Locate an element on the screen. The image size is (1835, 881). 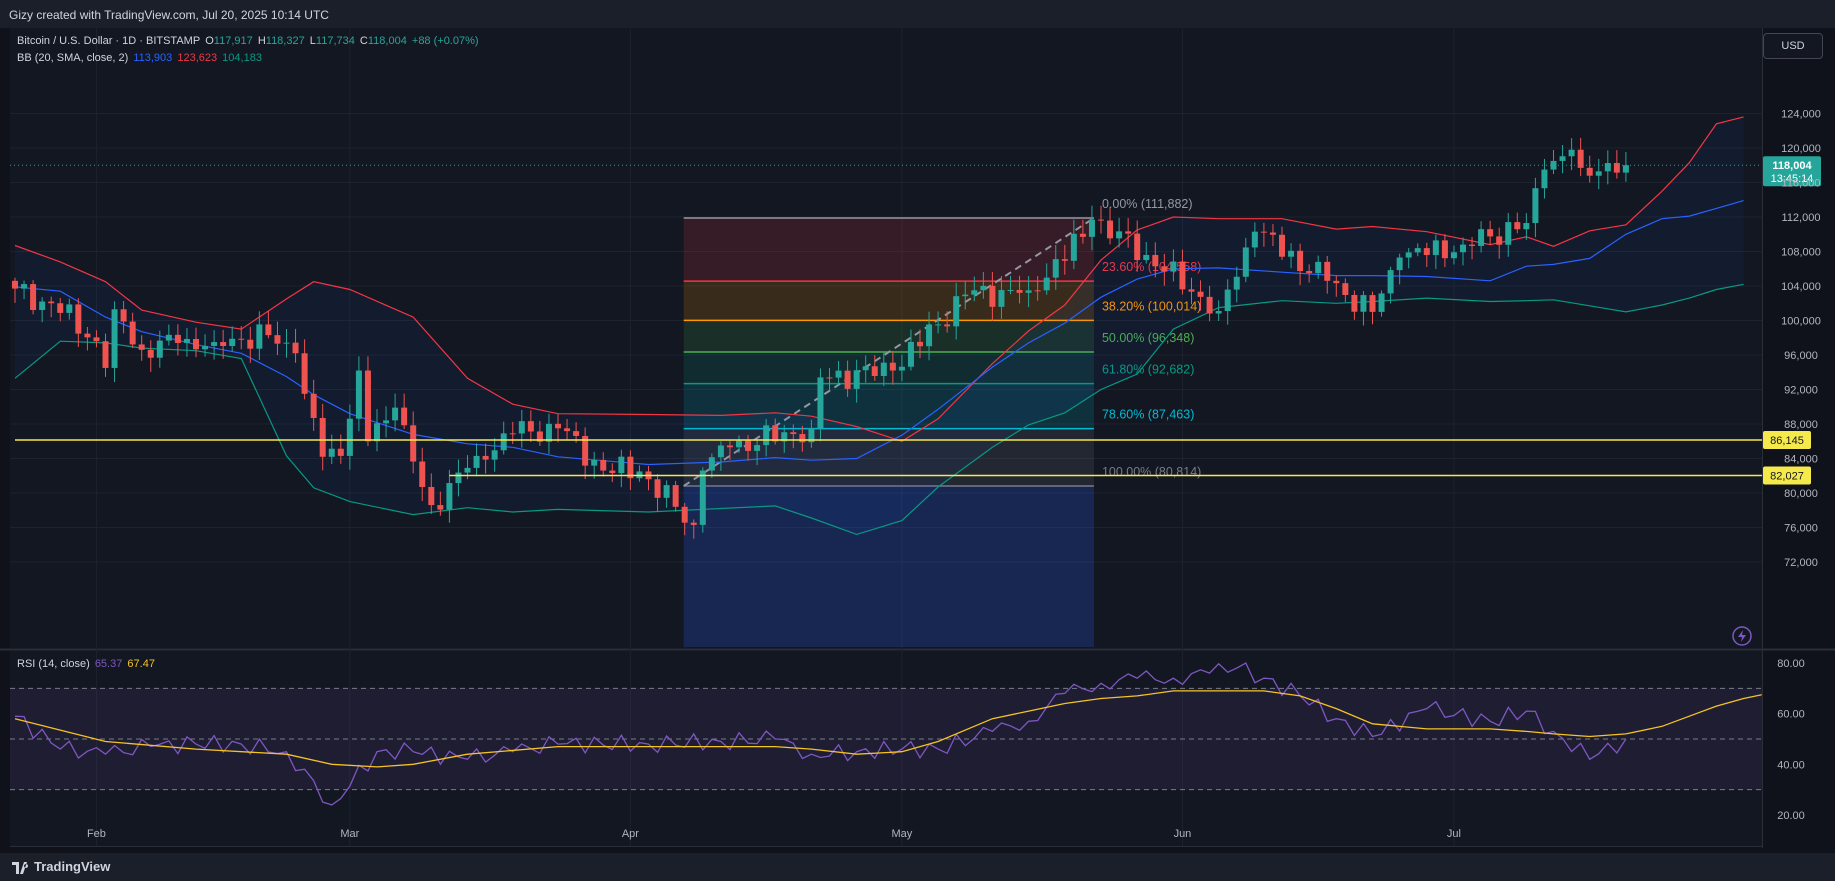
rsi-tick-label: 40.00 is located at coordinates (1791, 765).